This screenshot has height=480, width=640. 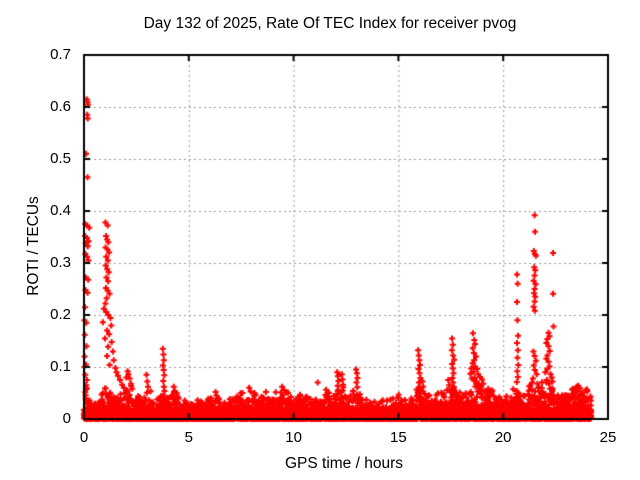 I want to click on x-axis-label: GPS time / hours, so click(x=343, y=463).